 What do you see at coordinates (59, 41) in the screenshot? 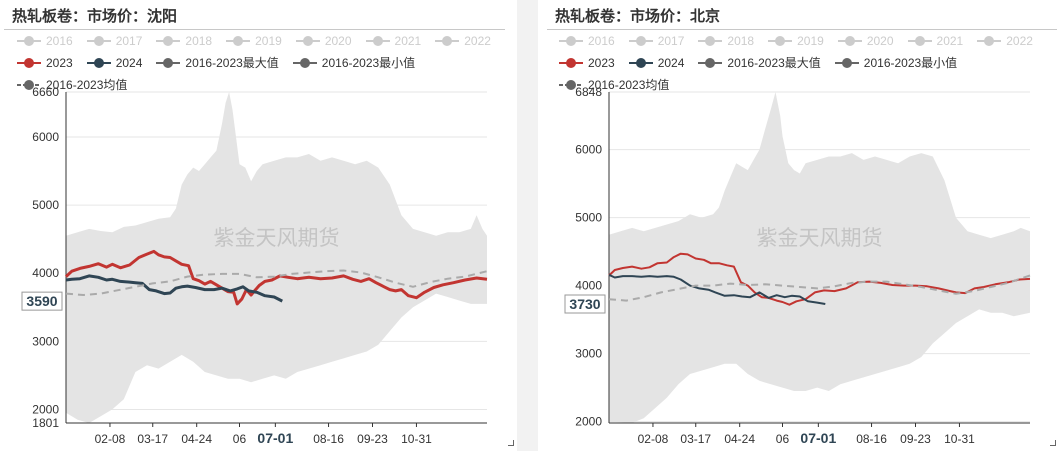
I see `legend-label: 2016` at bounding box center [59, 41].